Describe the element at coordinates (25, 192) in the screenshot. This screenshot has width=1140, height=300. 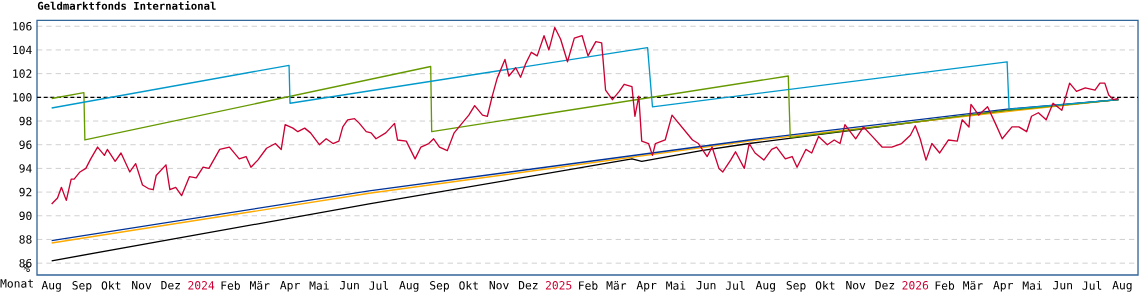
I see `y-tick-label: 92` at that location.